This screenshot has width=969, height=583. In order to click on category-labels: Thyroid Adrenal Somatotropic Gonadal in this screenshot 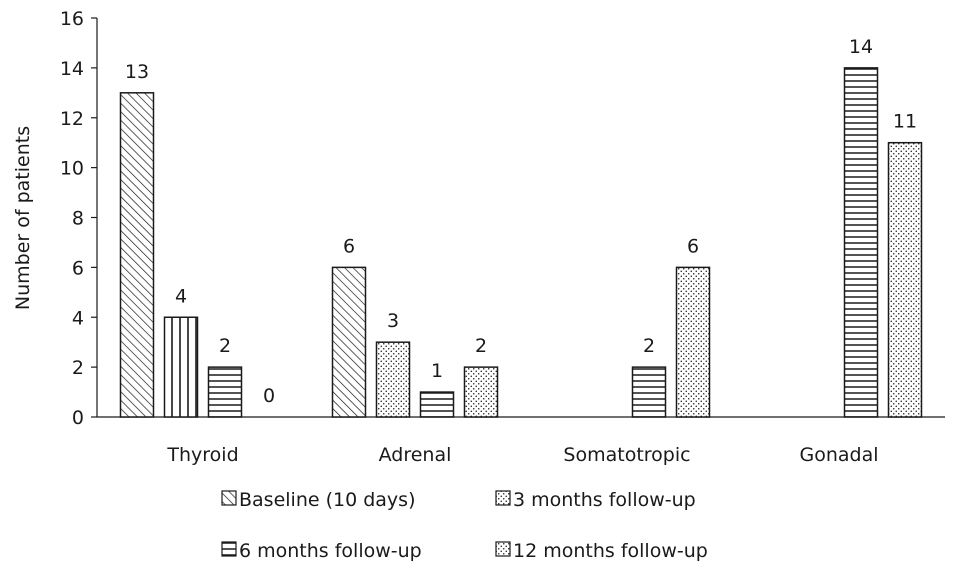, I will do `click(522, 455)`.